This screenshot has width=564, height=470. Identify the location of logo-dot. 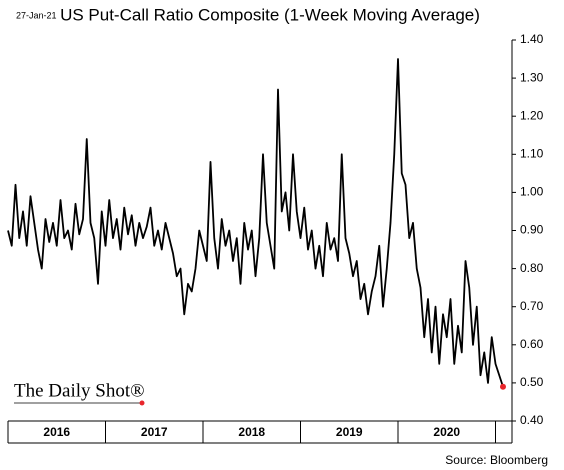
(142, 403).